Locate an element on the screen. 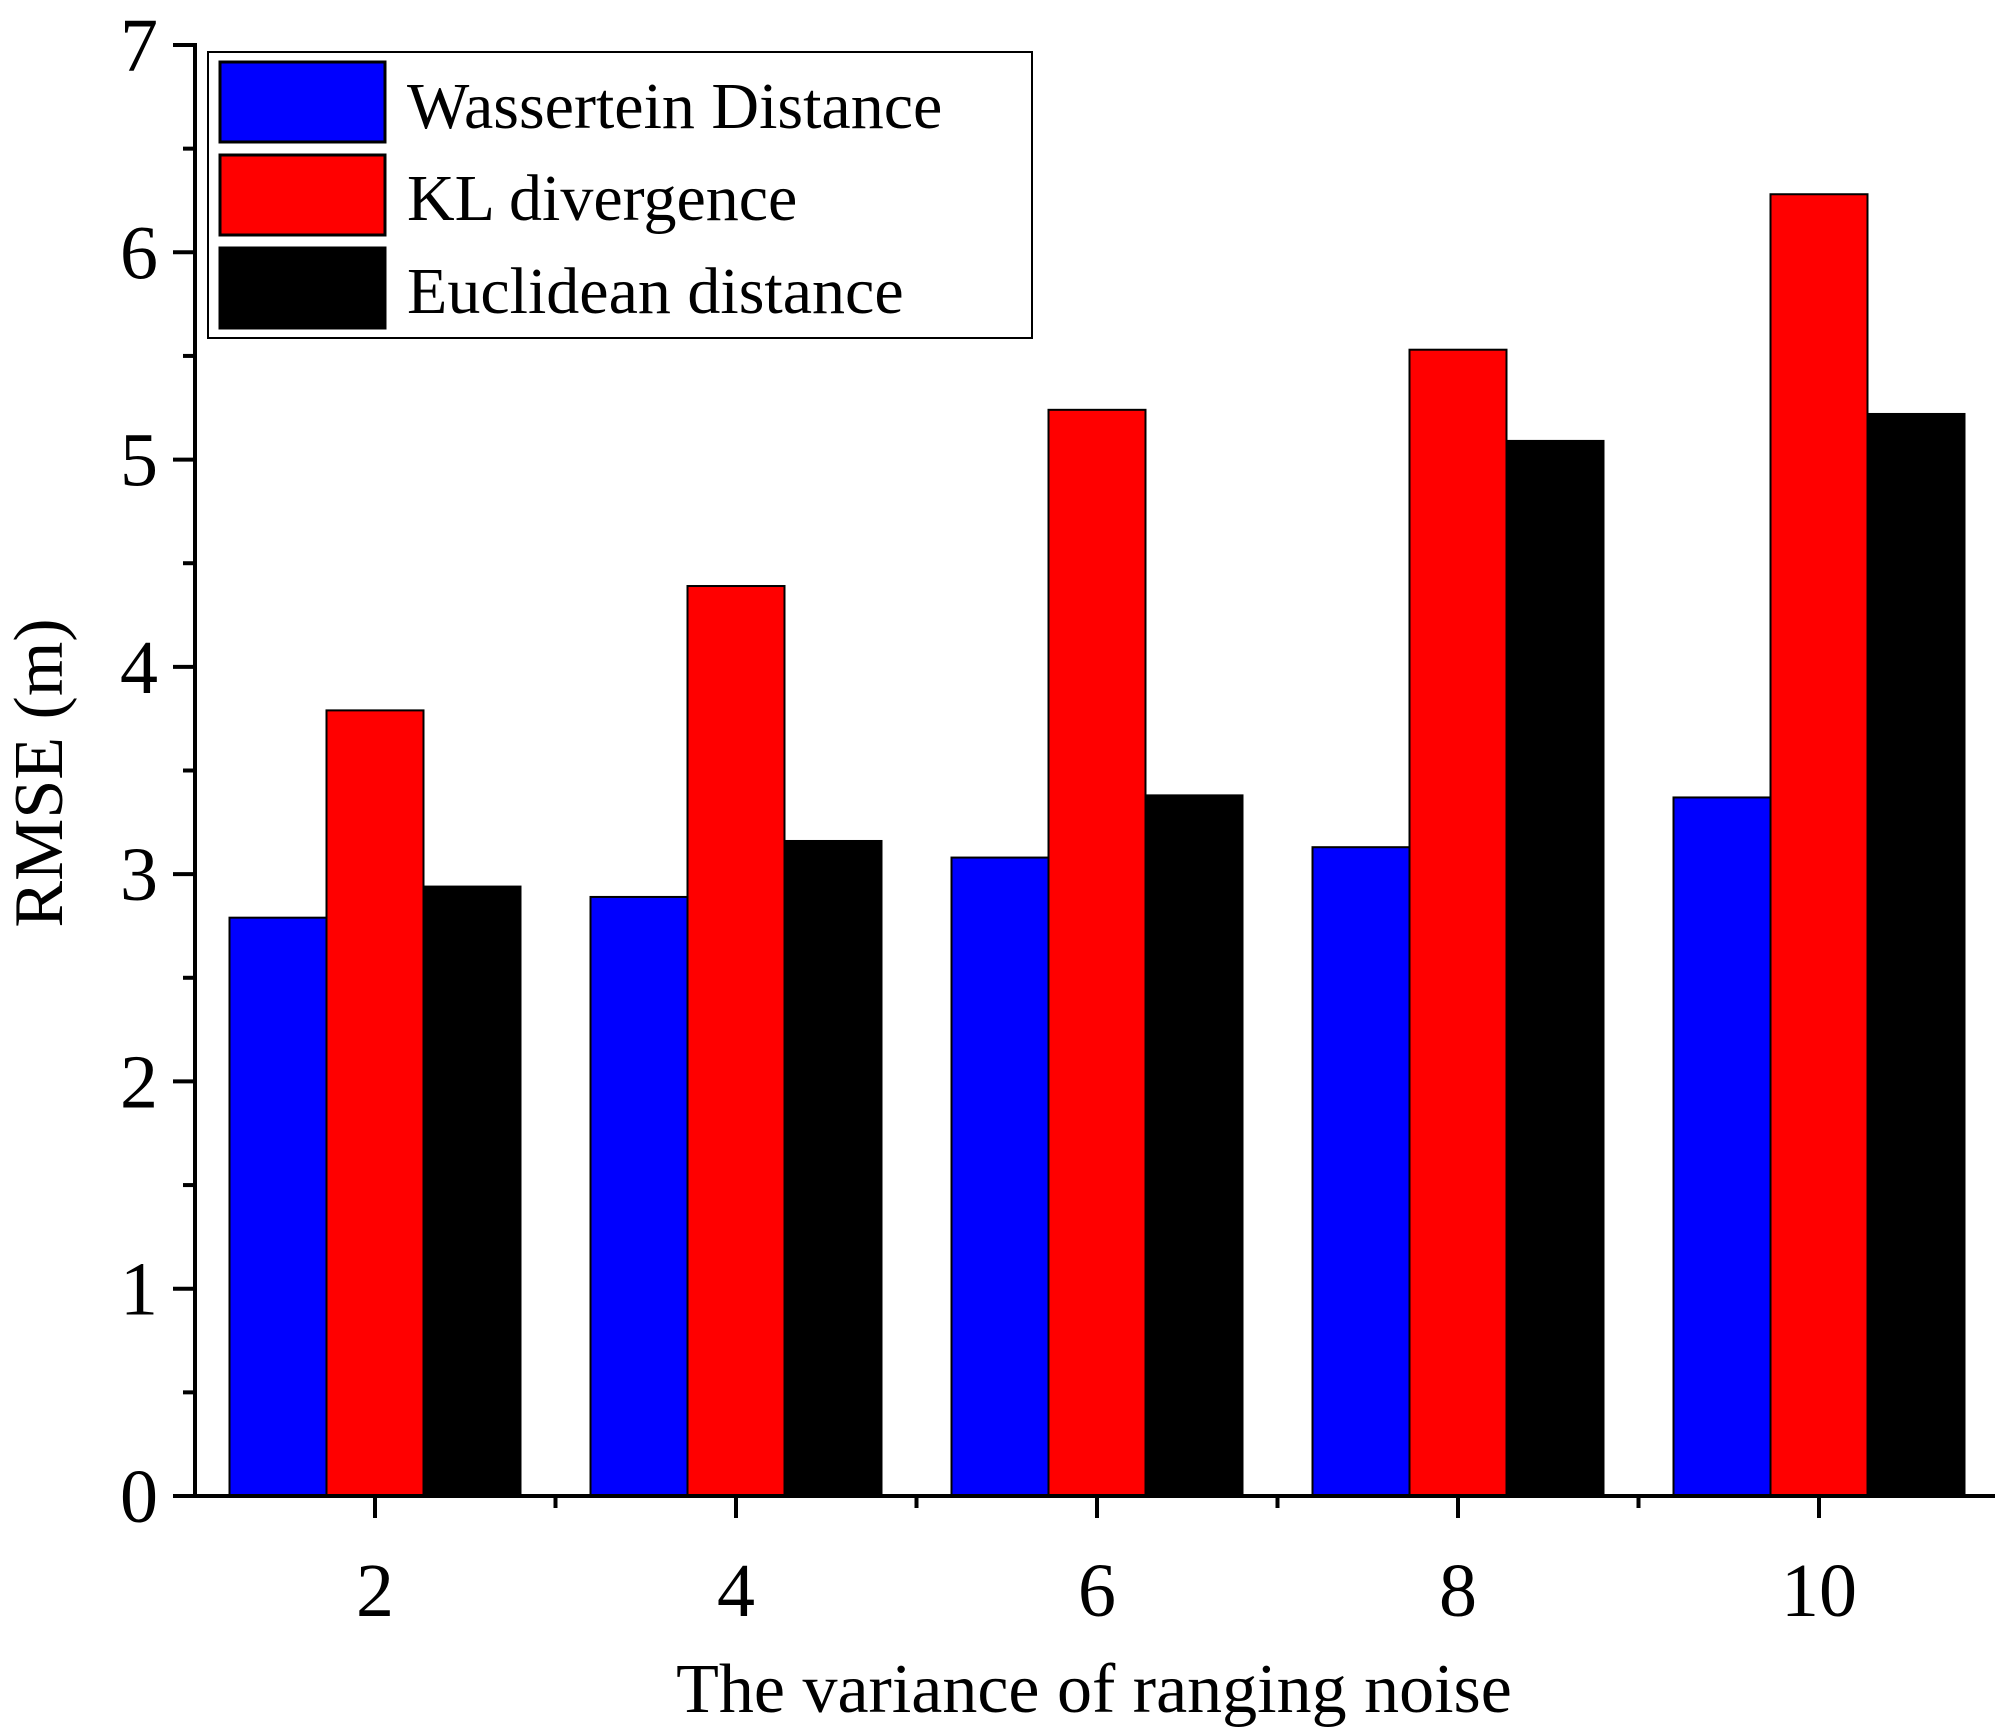  legend-swatch-kl is located at coordinates (302, 195).